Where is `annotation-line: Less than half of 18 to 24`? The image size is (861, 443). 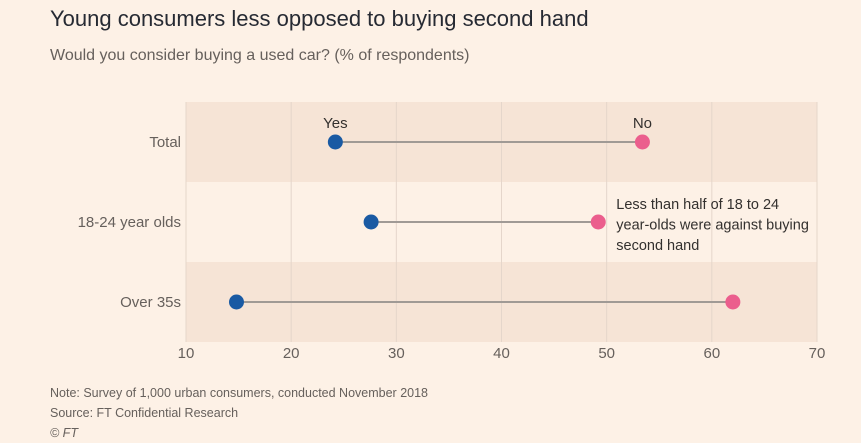 annotation-line: Less than half of 18 to 24 is located at coordinates (697, 205).